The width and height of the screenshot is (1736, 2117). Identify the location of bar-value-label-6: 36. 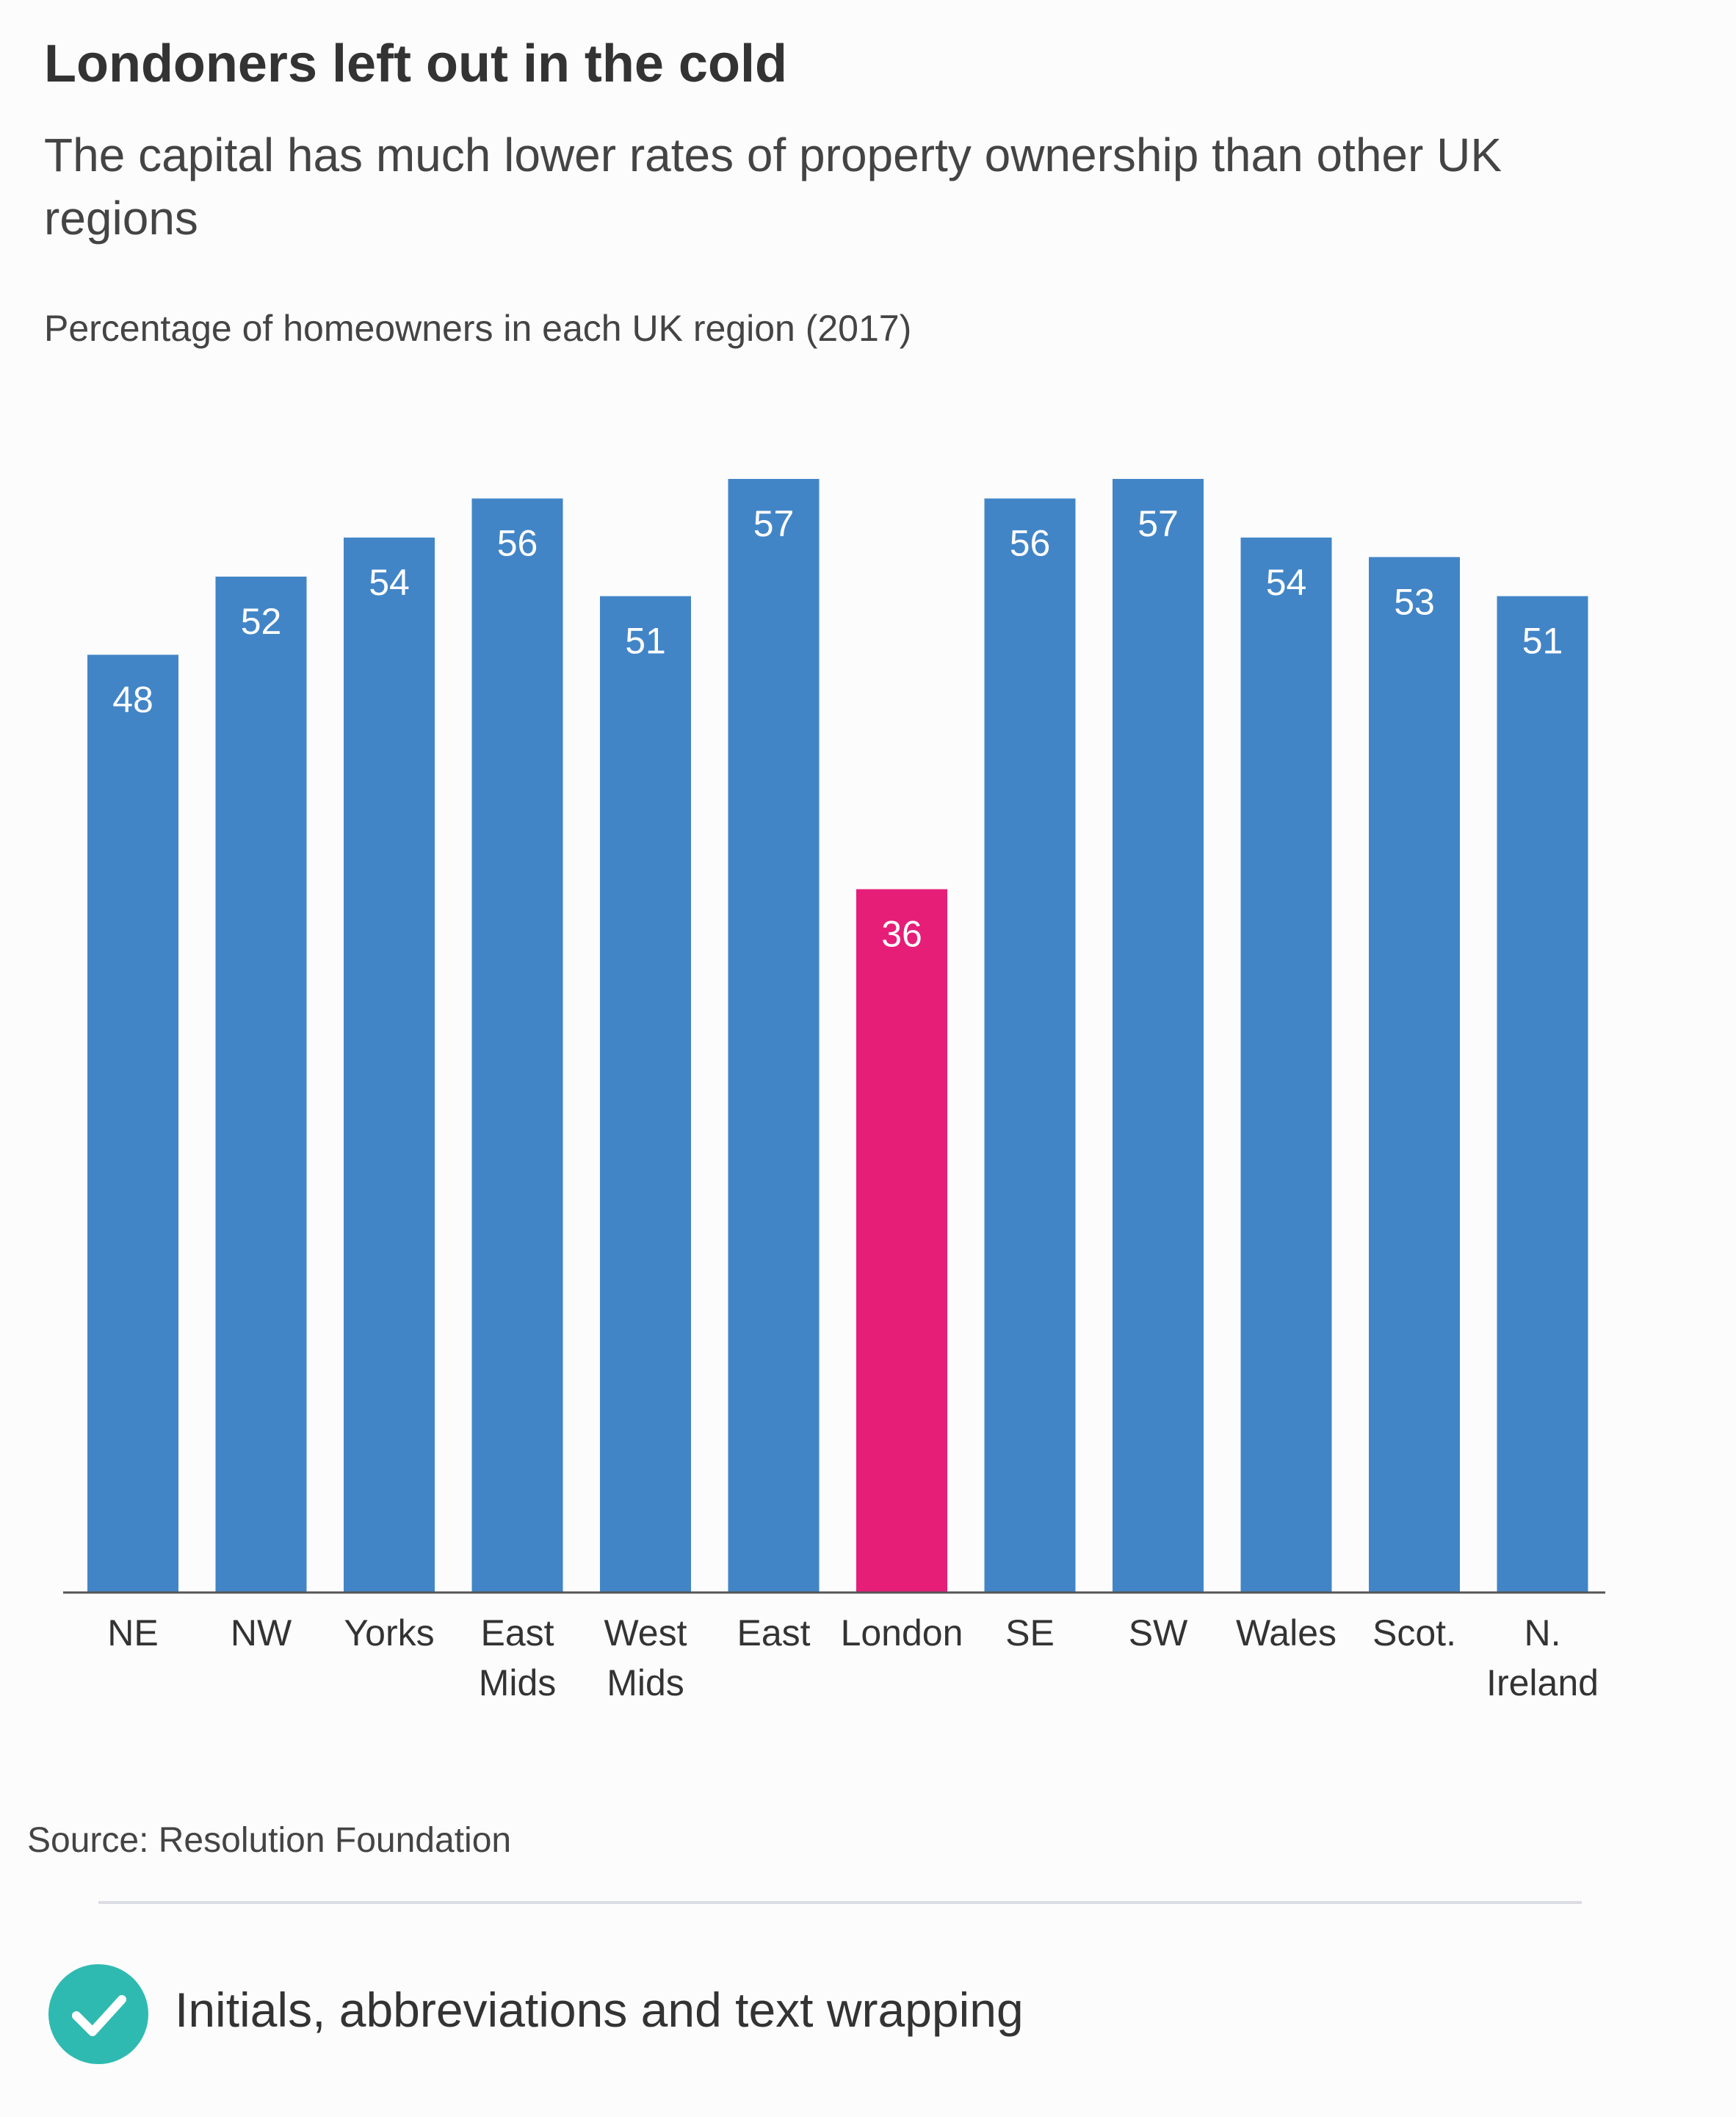
(901, 934).